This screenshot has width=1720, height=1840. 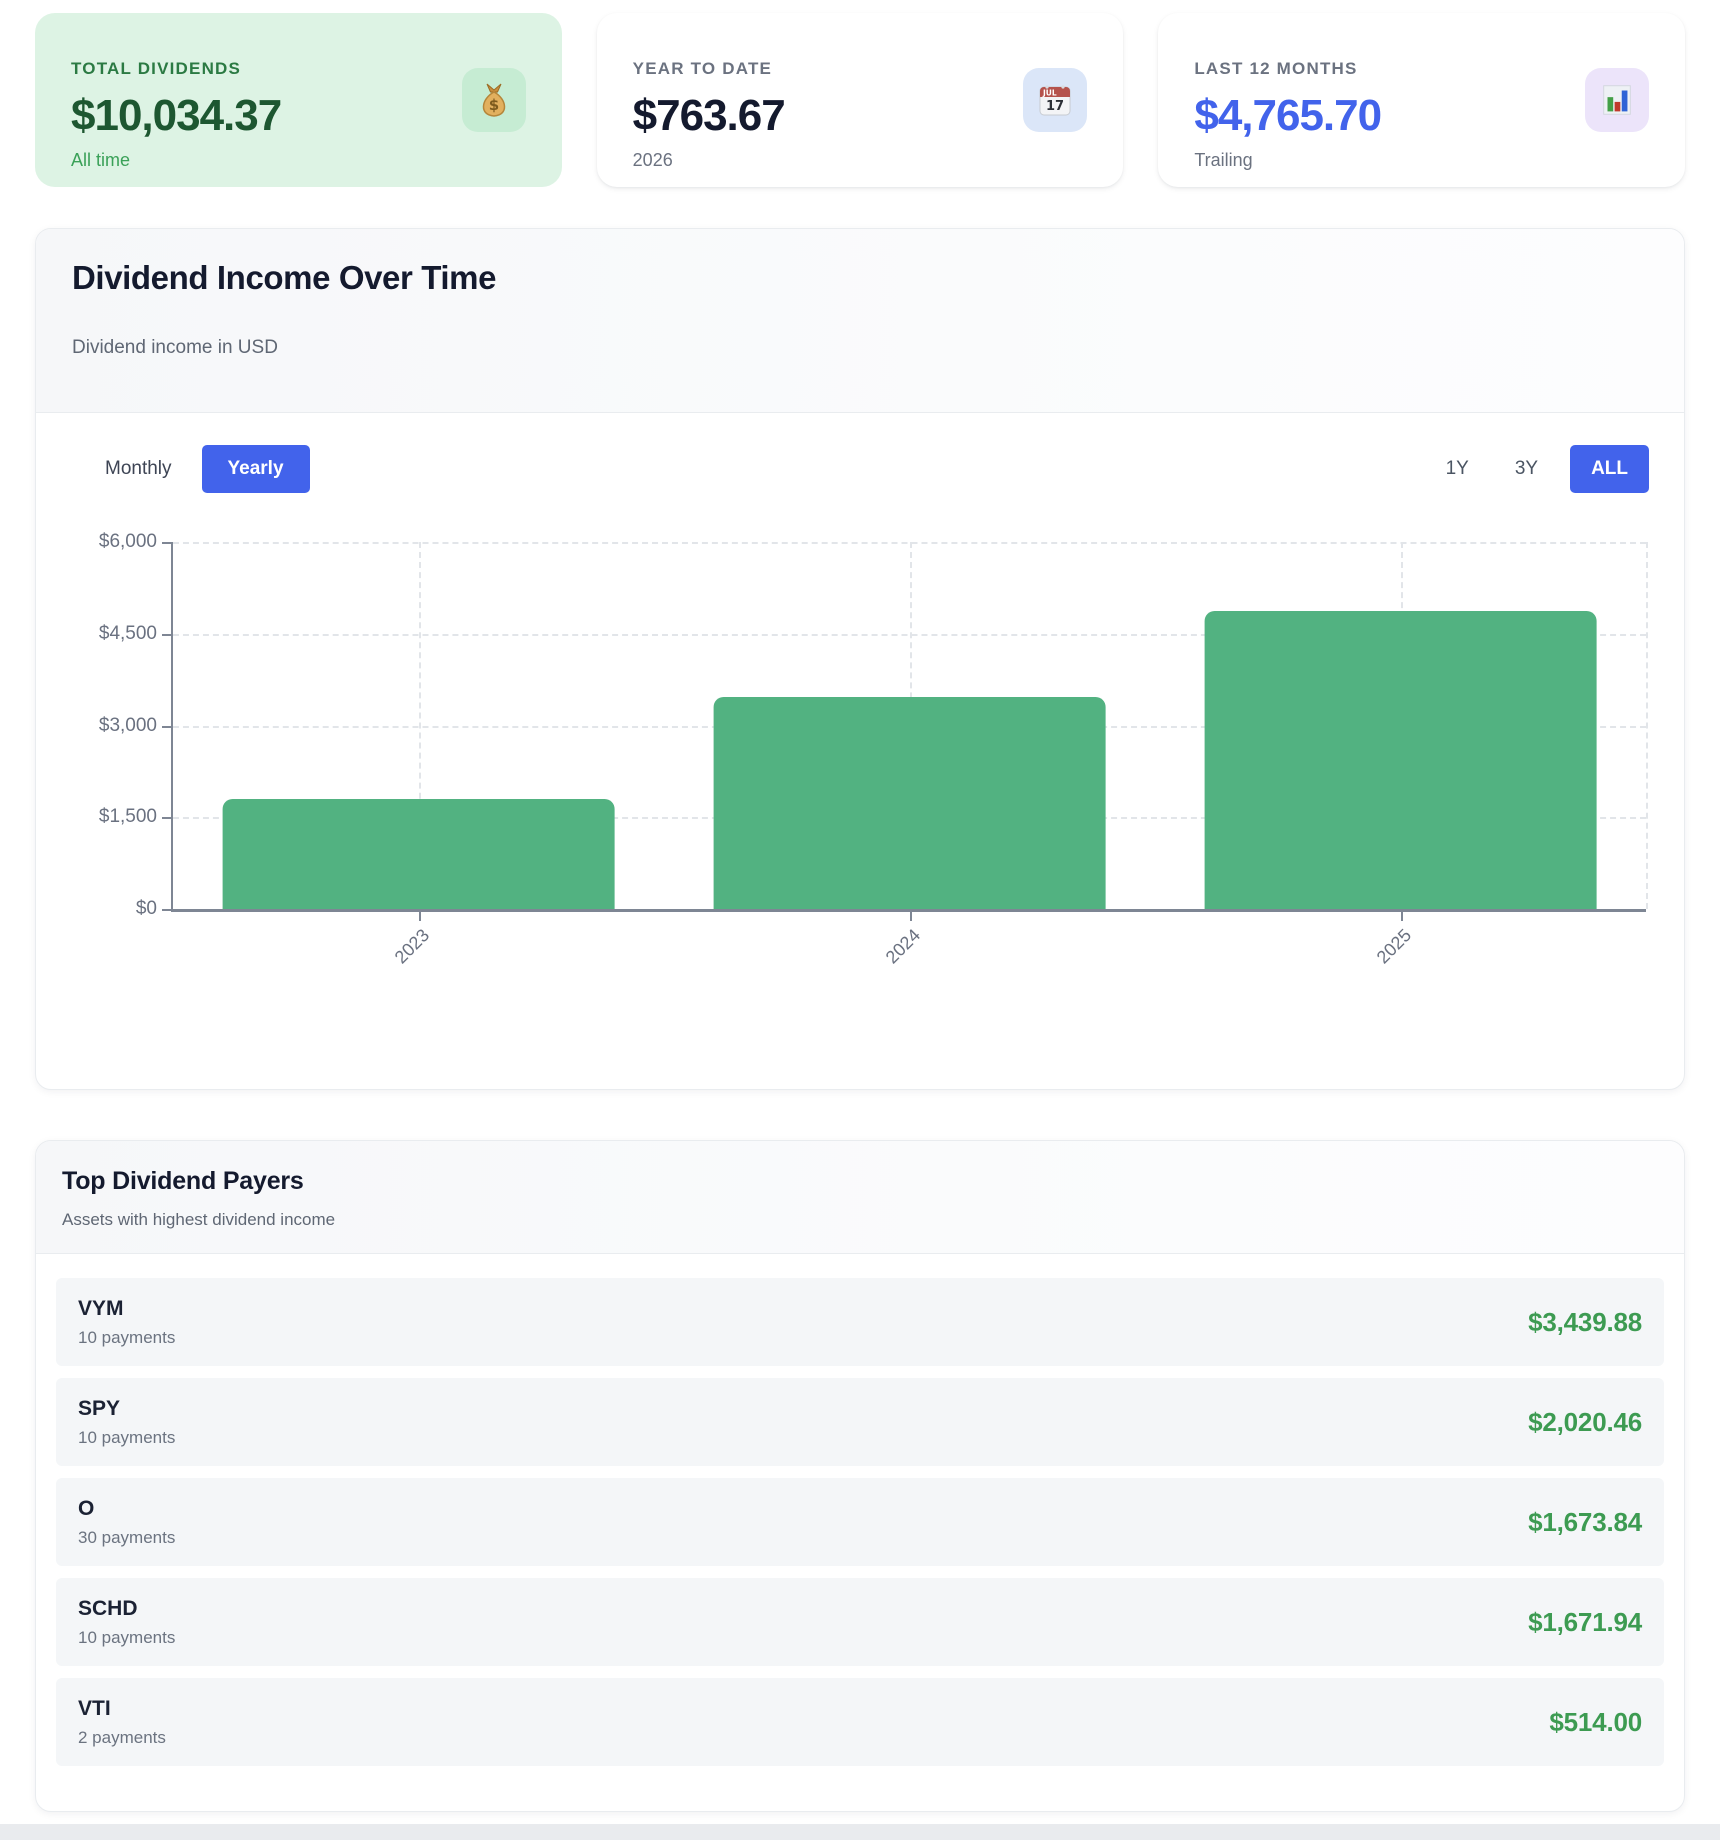 I want to click on range-1y-button: 1Y, so click(x=1457, y=469).